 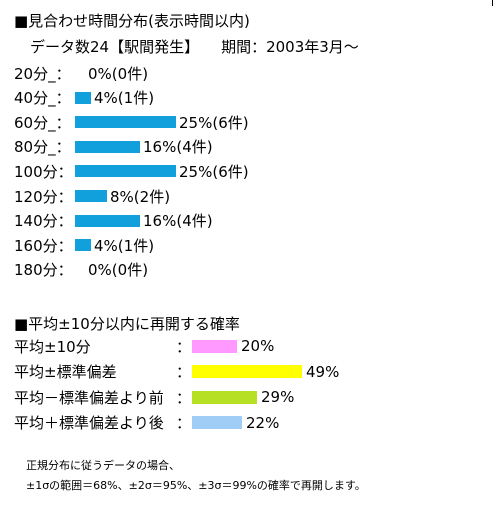 What do you see at coordinates (43, 221) in the screenshot?
I see `category-label: 140分：` at bounding box center [43, 221].